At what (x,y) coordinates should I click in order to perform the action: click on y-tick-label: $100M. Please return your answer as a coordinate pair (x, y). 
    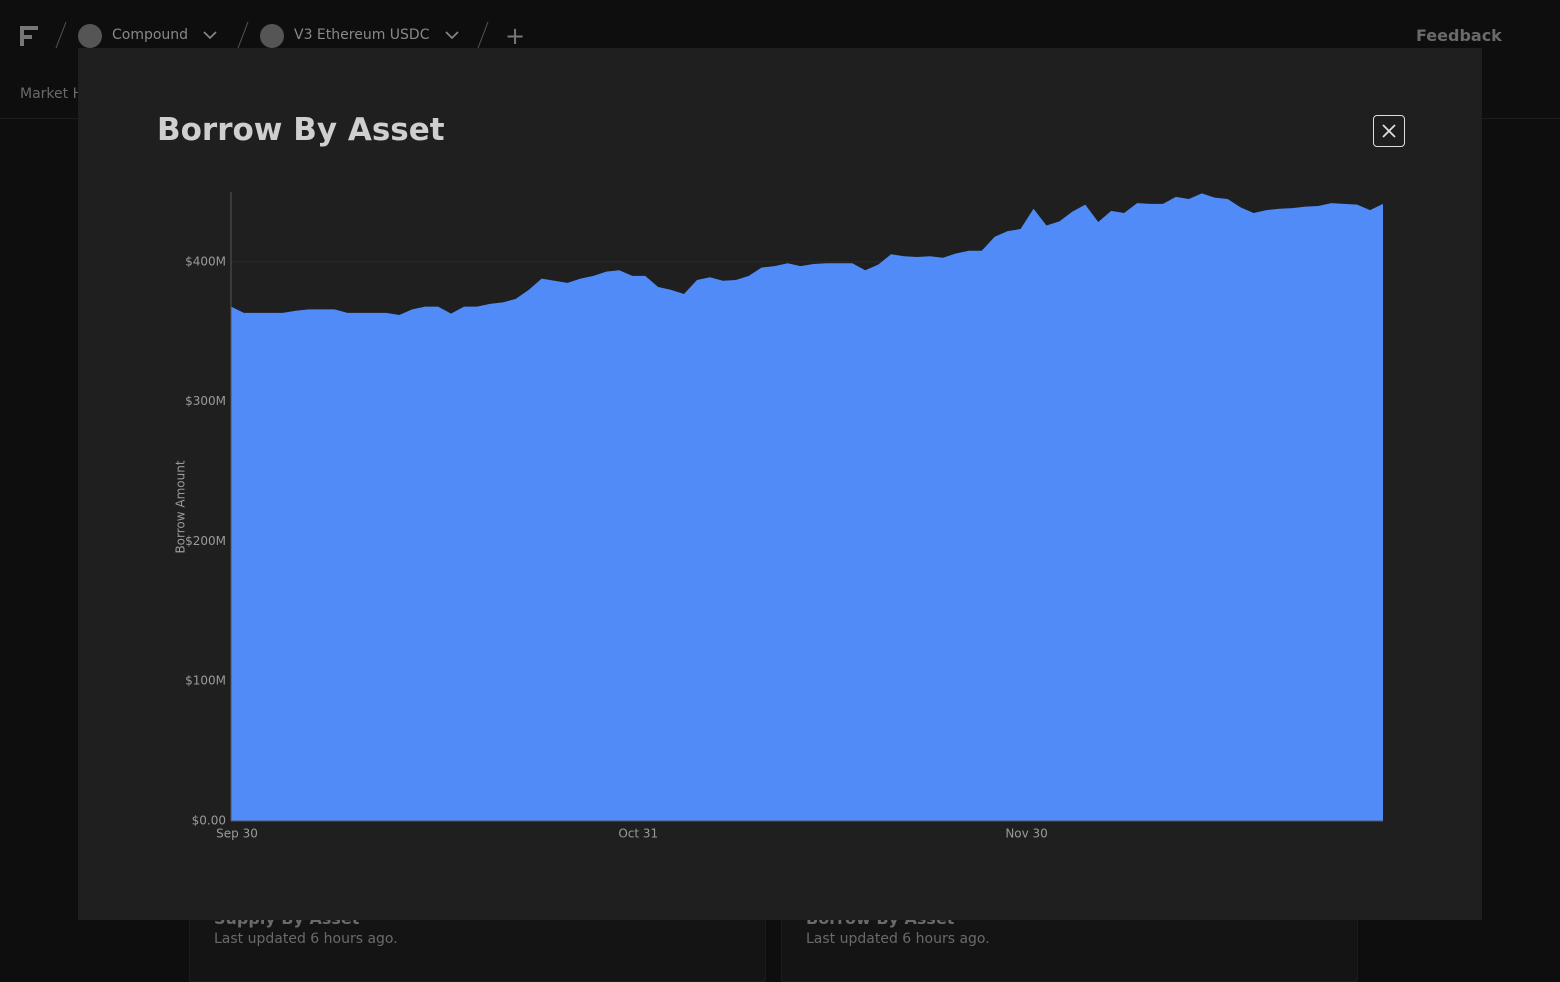
    Looking at the image, I should click on (205, 681).